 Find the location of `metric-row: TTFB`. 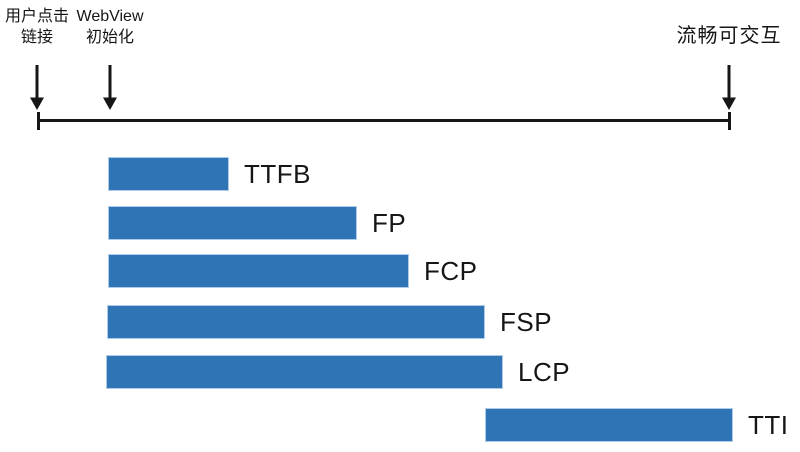

metric-row: TTFB is located at coordinates (400, 174).